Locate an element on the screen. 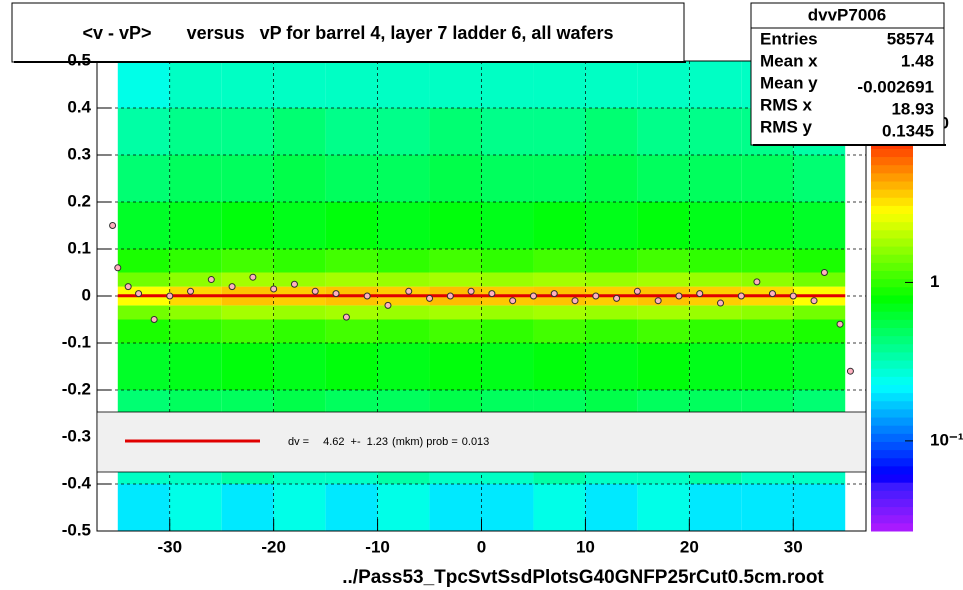 The width and height of the screenshot is (963, 590). y-tick-label: -0.2 is located at coordinates (76, 388).